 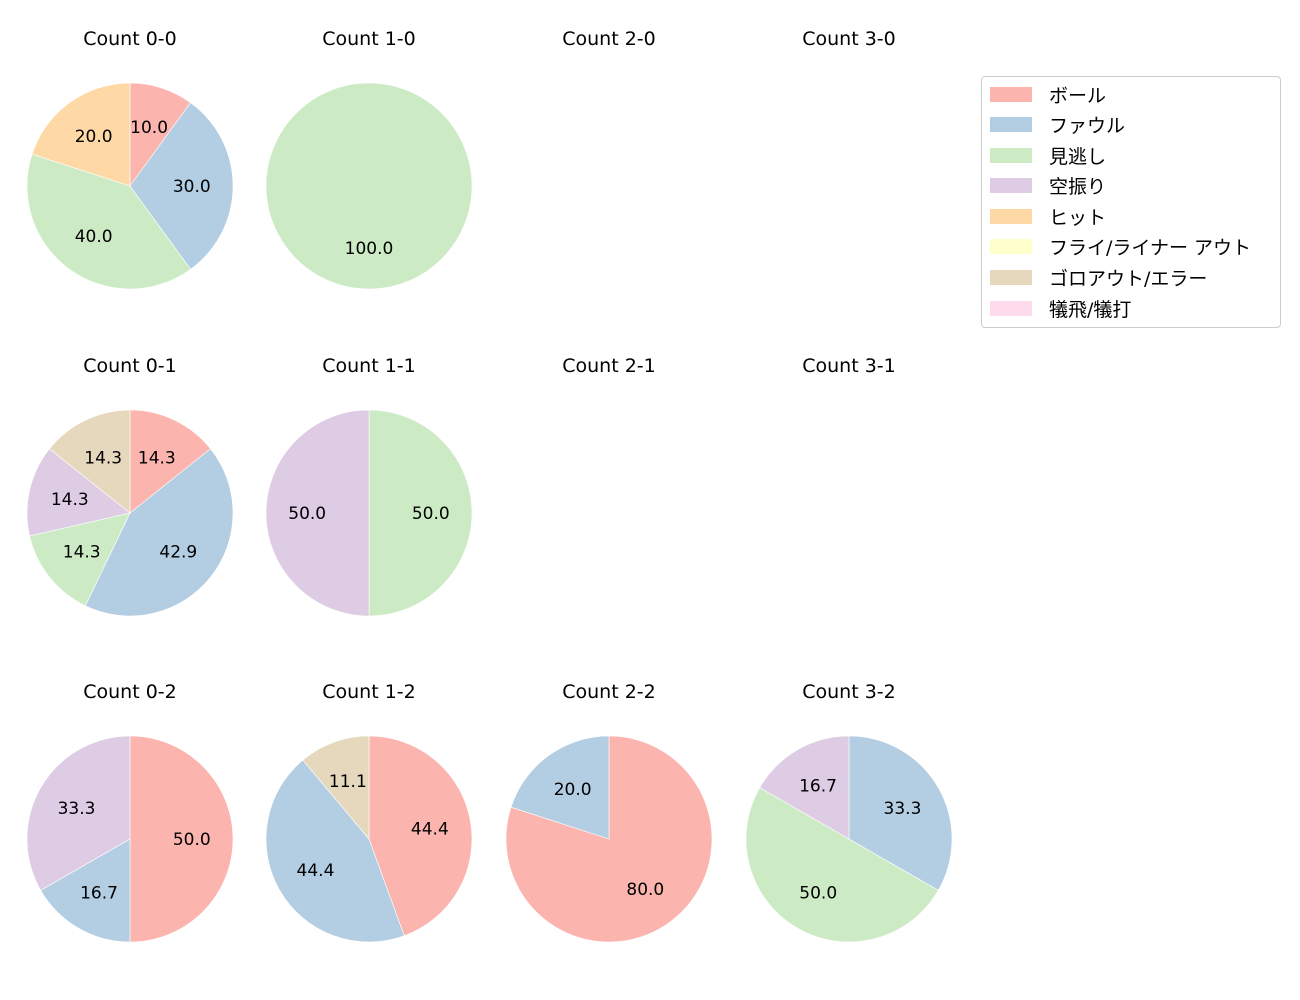 I want to click on pie-panel: Count 1-1 50.0 50.0, so click(x=369, y=499).